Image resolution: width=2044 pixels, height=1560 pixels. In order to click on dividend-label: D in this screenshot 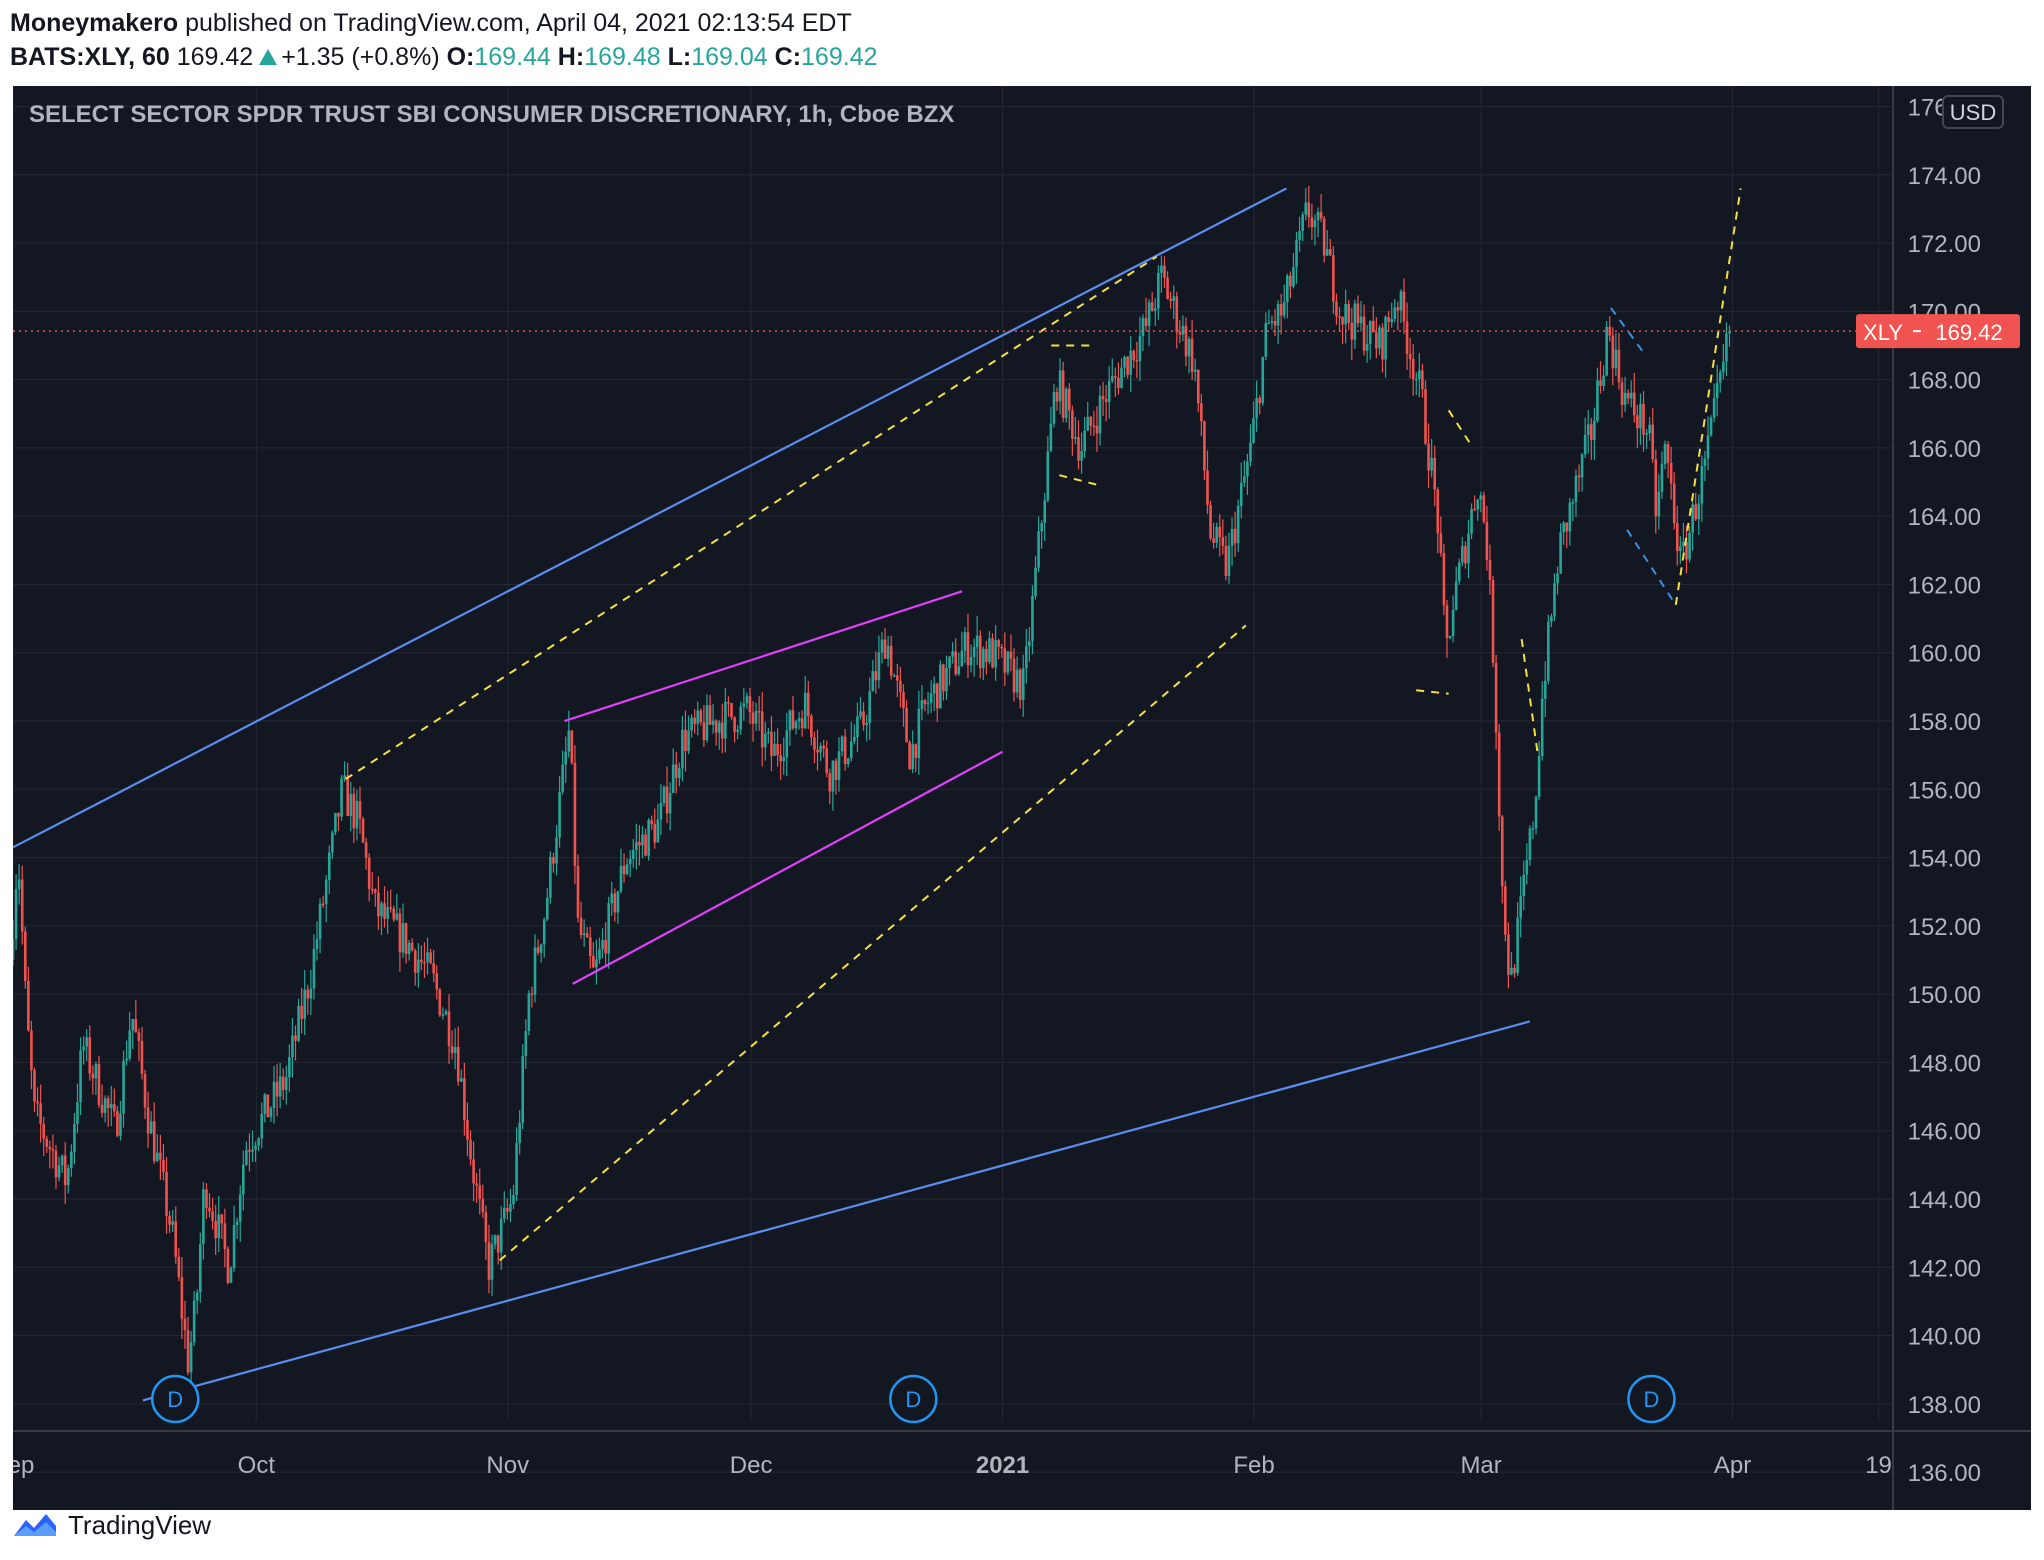, I will do `click(1651, 1399)`.